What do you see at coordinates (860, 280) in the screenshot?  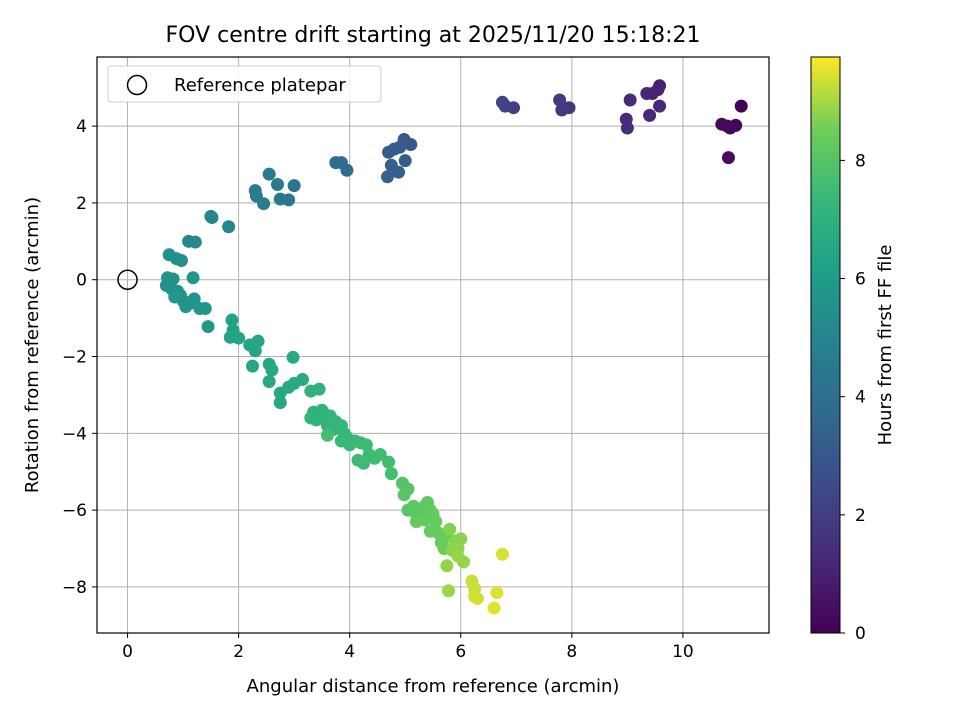 I see `colorbar-tick-label: 6` at bounding box center [860, 280].